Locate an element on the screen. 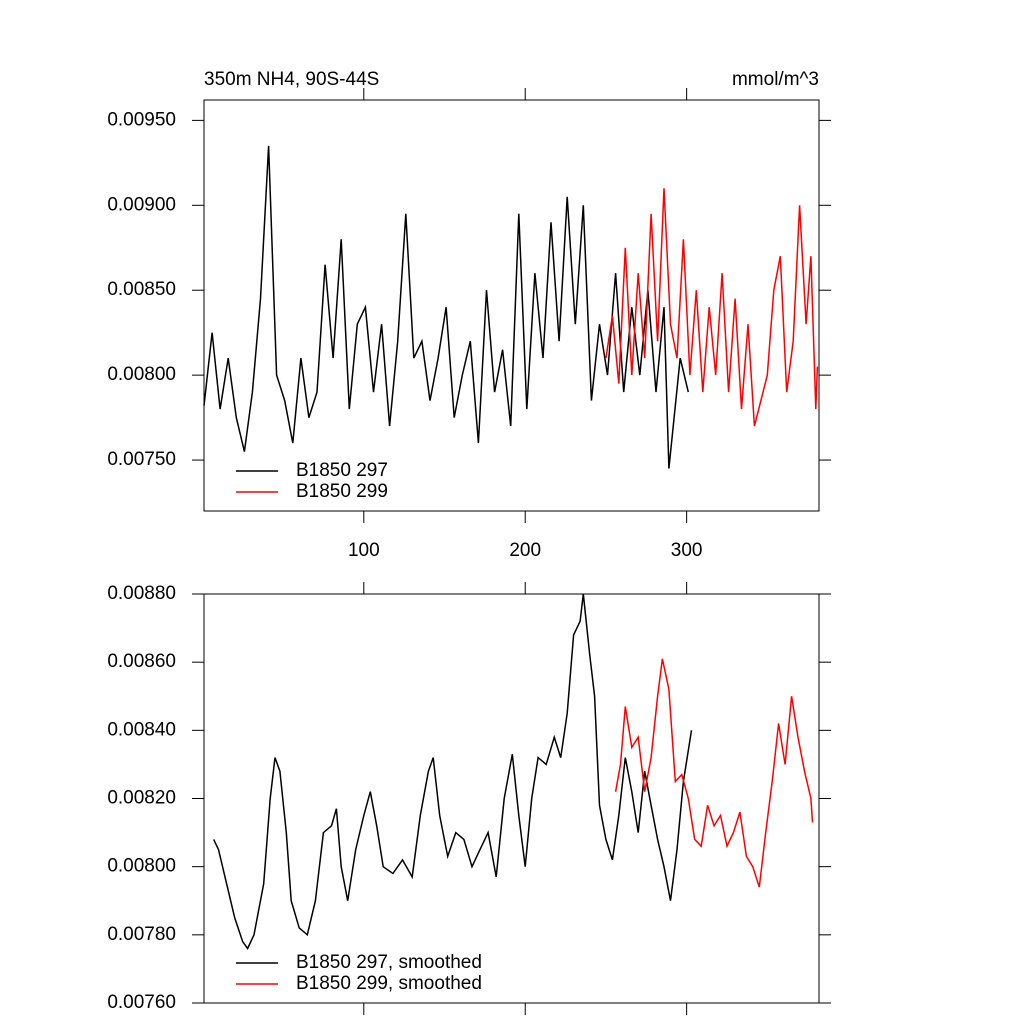 The image size is (1024, 1024). y-tick-label: 0.00860 is located at coordinates (141, 661).